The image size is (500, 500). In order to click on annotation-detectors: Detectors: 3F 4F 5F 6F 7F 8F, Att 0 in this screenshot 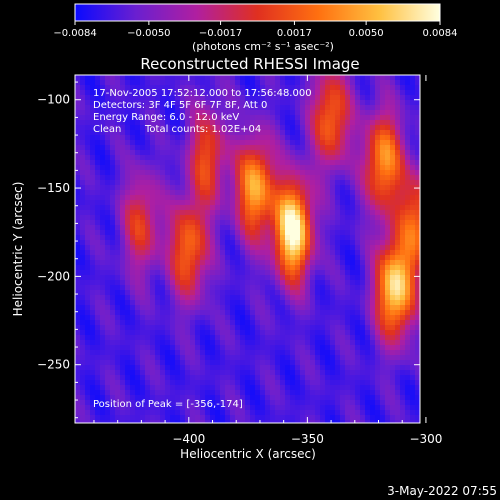, I will do `click(180, 105)`.